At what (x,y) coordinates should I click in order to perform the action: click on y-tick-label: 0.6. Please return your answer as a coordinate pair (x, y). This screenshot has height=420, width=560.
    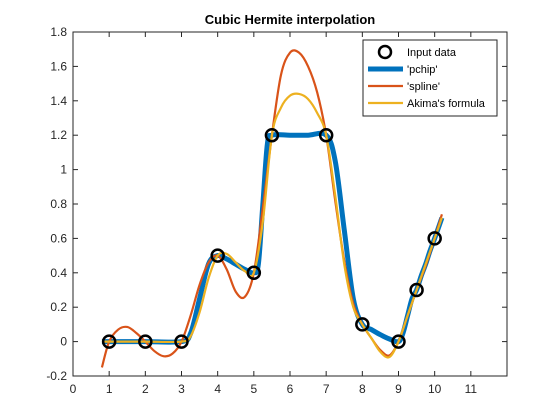
    Looking at the image, I should click on (58, 238).